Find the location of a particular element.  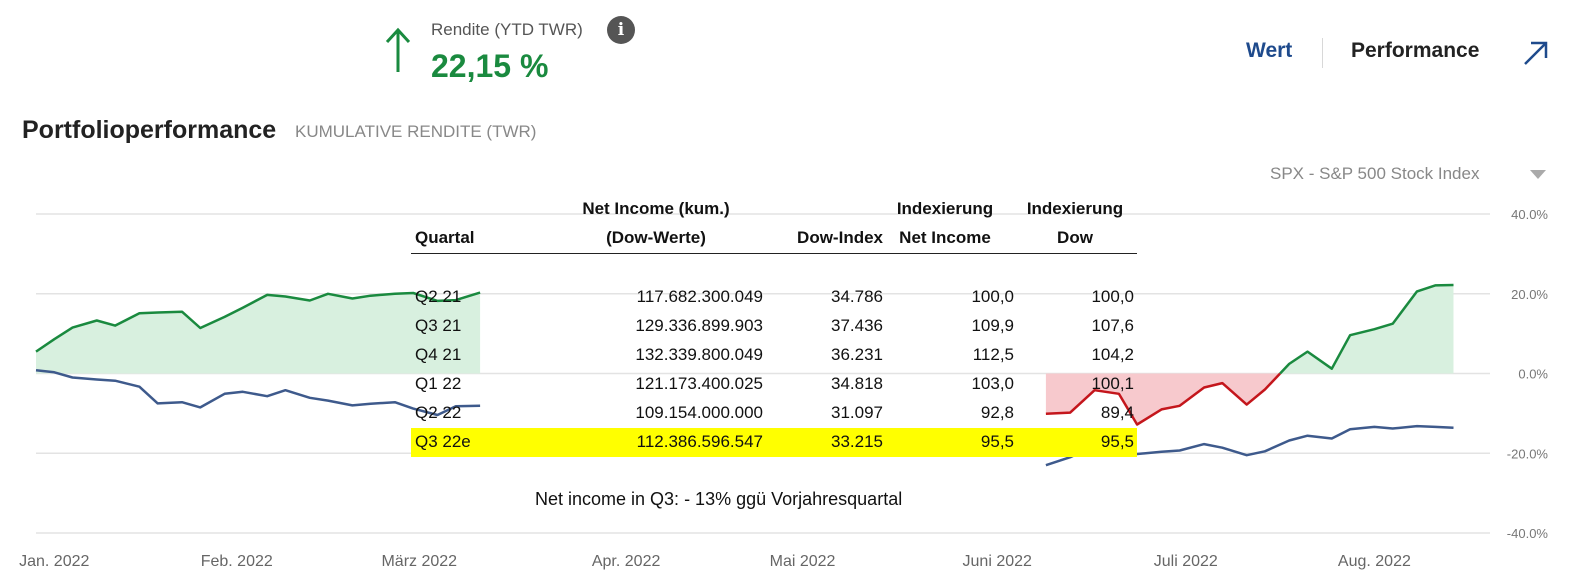

table-row: Q2 22 109.154.000.000 31.097 92,8 89,4 is located at coordinates (774, 413).